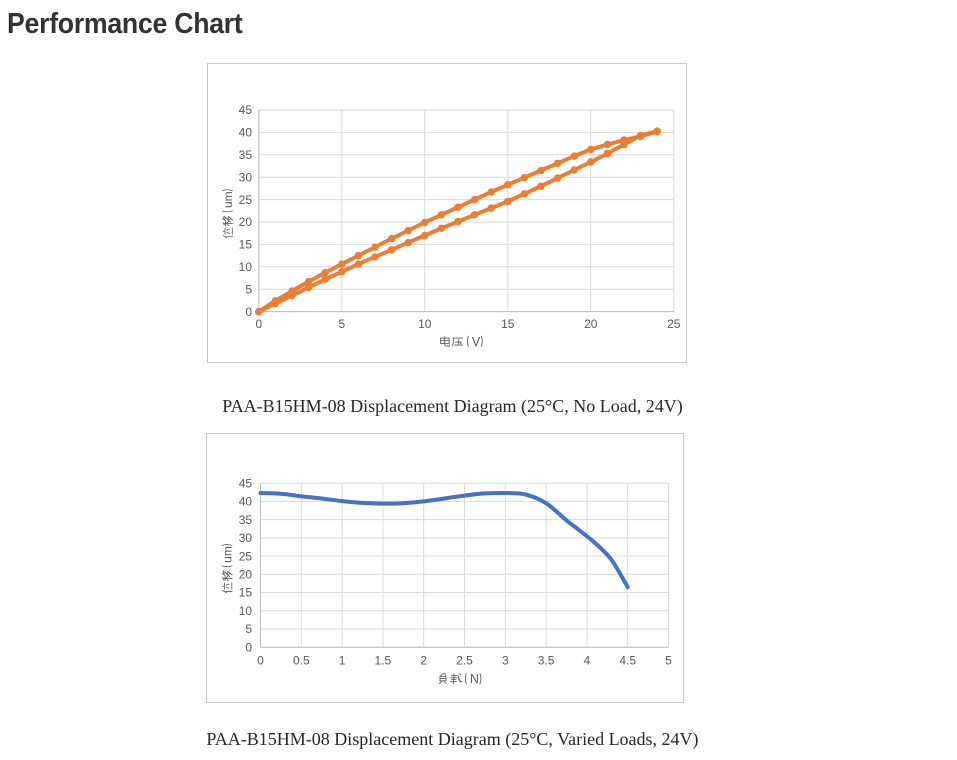 This screenshot has width=957, height=760. Describe the element at coordinates (423, 660) in the screenshot. I see `svg-text: 2` at that location.